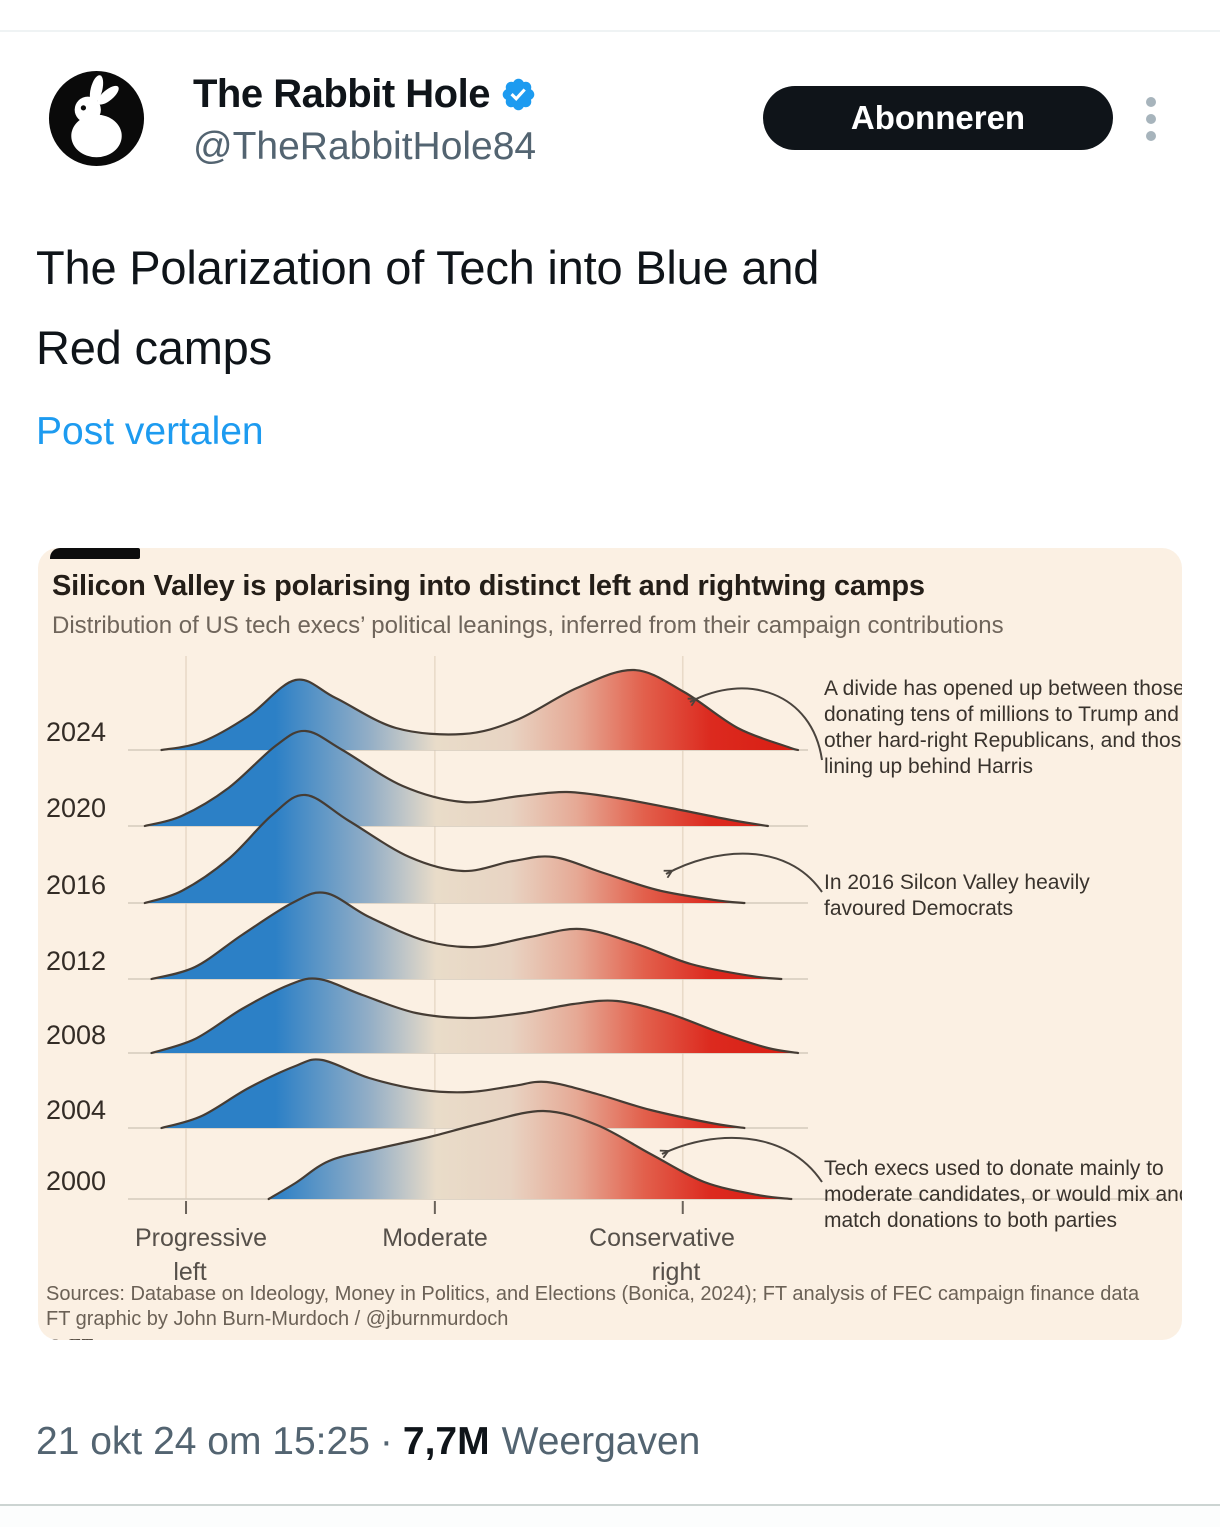 The width and height of the screenshot is (1220, 1527). What do you see at coordinates (154, 347) in the screenshot?
I see `tweet-text-line: Red camps` at bounding box center [154, 347].